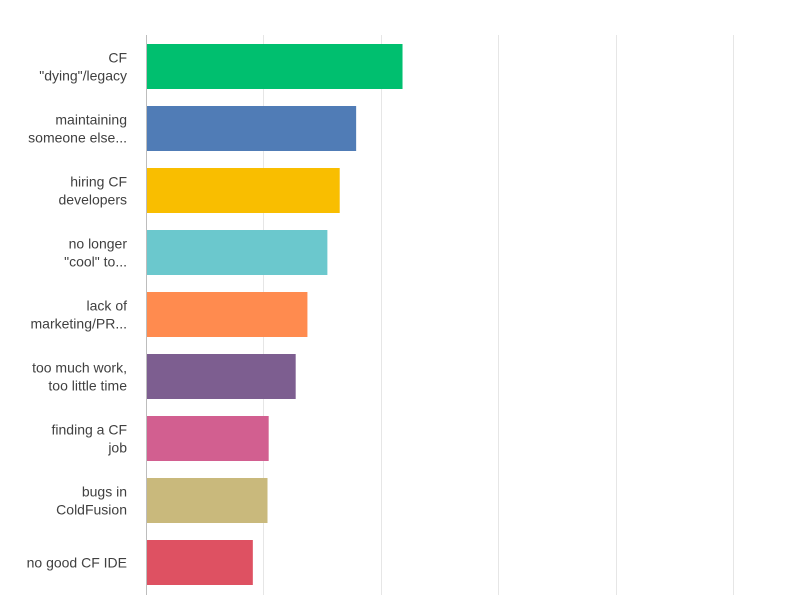 This screenshot has height=595, width=802. Describe the element at coordinates (79, 368) in the screenshot. I see `category-label-line: too much work,` at that location.